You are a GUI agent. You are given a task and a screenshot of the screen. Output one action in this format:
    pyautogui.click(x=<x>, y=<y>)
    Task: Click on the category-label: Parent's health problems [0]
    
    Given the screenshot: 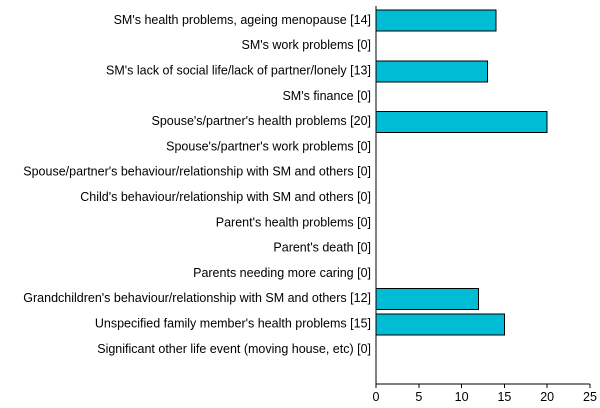 What is the action you would take?
    pyautogui.click(x=293, y=222)
    